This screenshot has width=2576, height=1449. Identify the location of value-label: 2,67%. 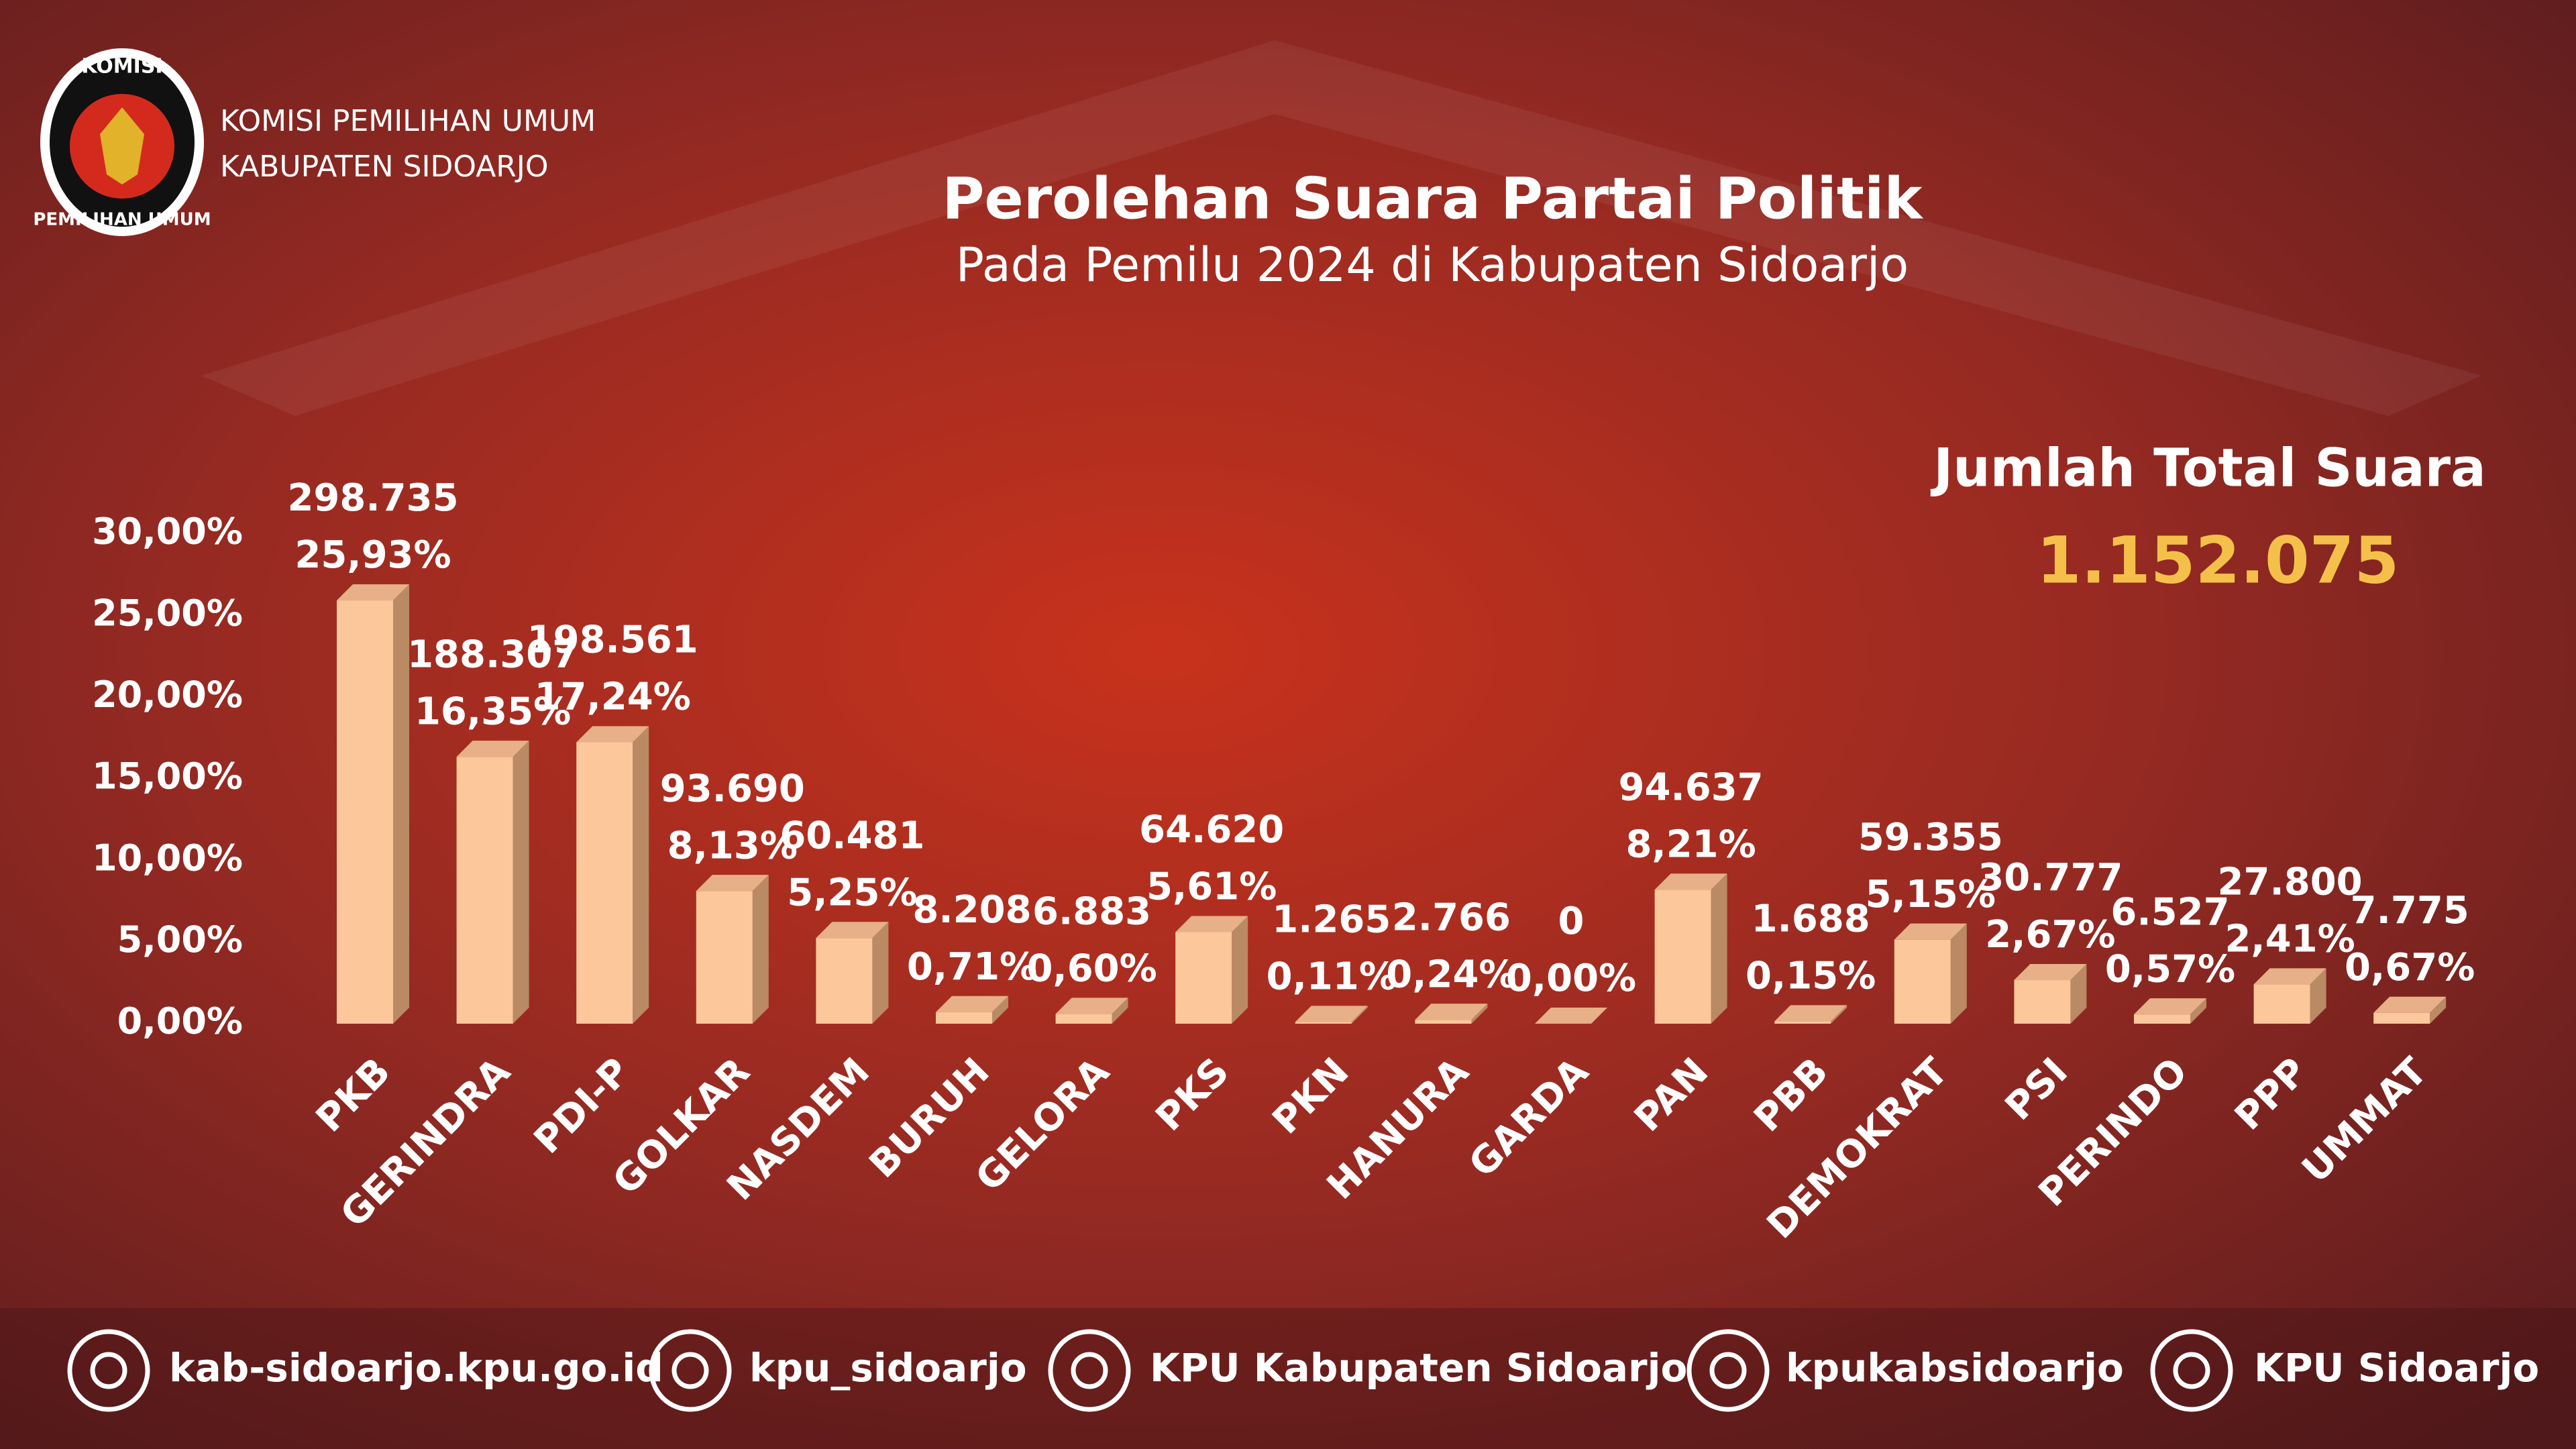
(2050, 935).